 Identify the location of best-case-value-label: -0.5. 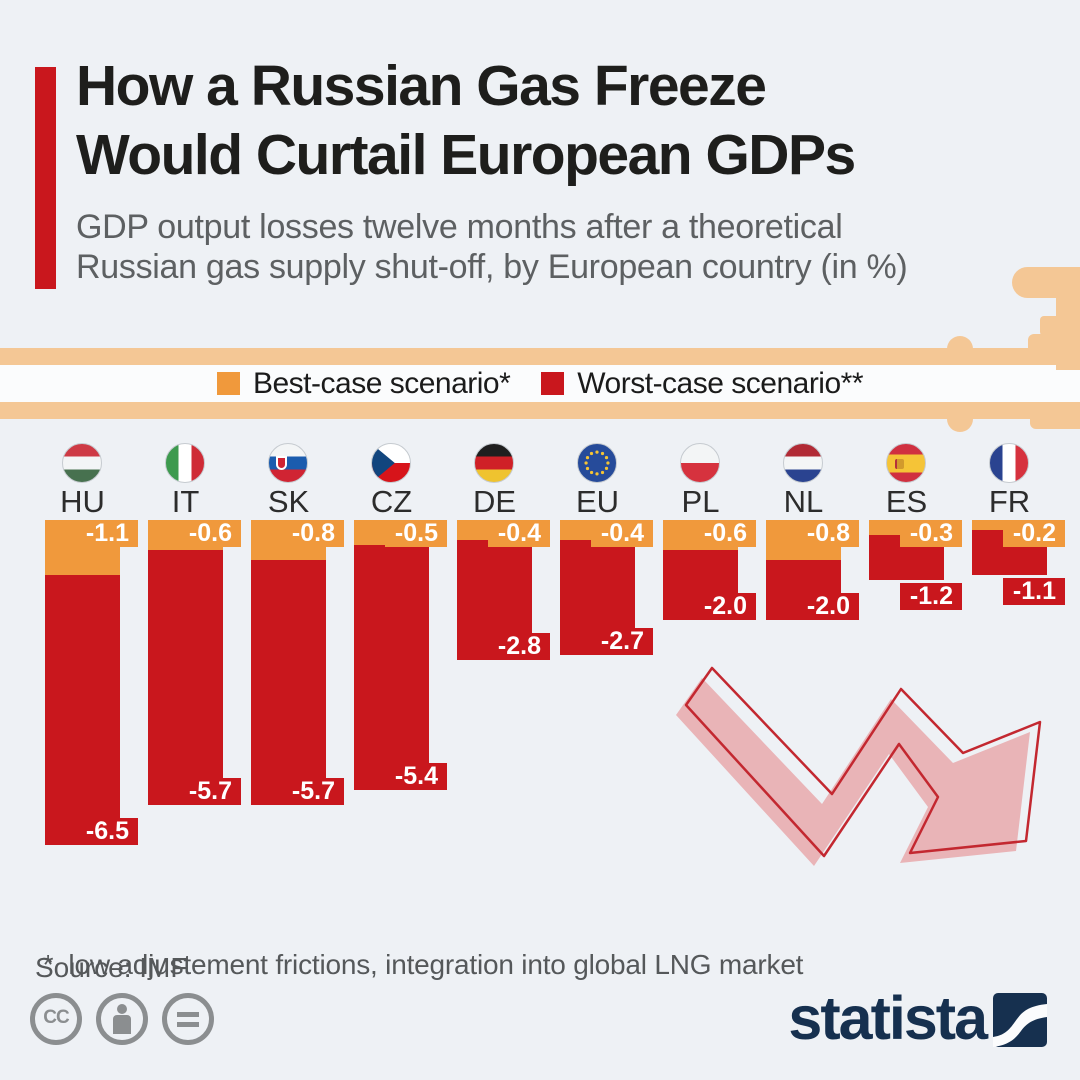
(416, 533).